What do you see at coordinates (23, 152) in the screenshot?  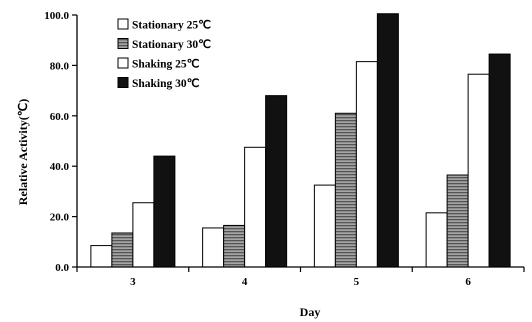 I see `y-axis-title: Relative Activity(℃)` at bounding box center [23, 152].